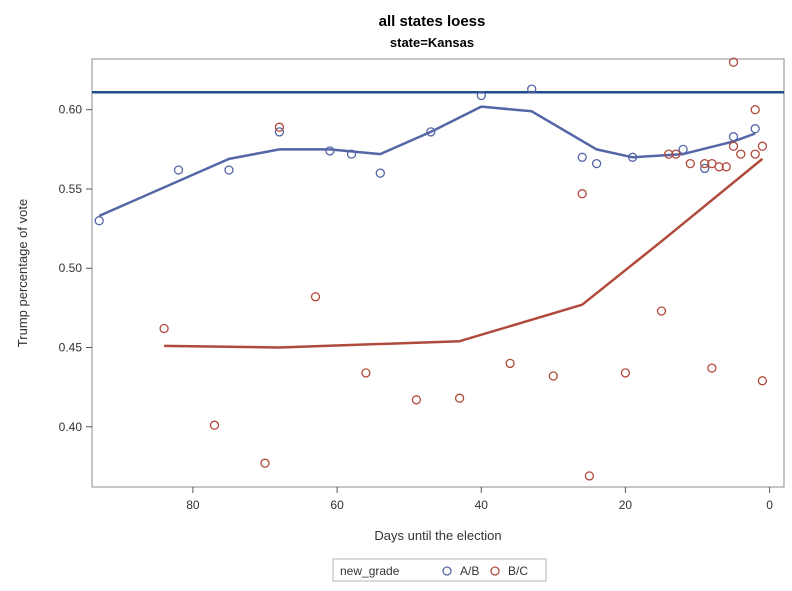 This screenshot has height=591, width=792. Describe the element at coordinates (22, 273) in the screenshot. I see `y-axis-label: Trump percentage of vote` at that location.